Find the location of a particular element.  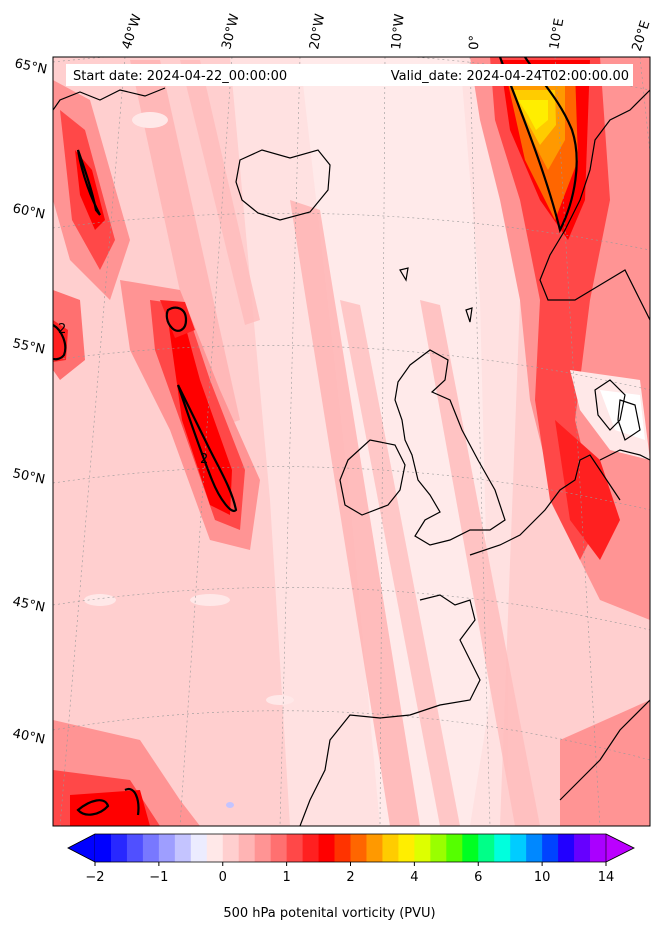

valid-date: Valid_date: 2024-04-24T02:00:00.00 is located at coordinates (510, 76).